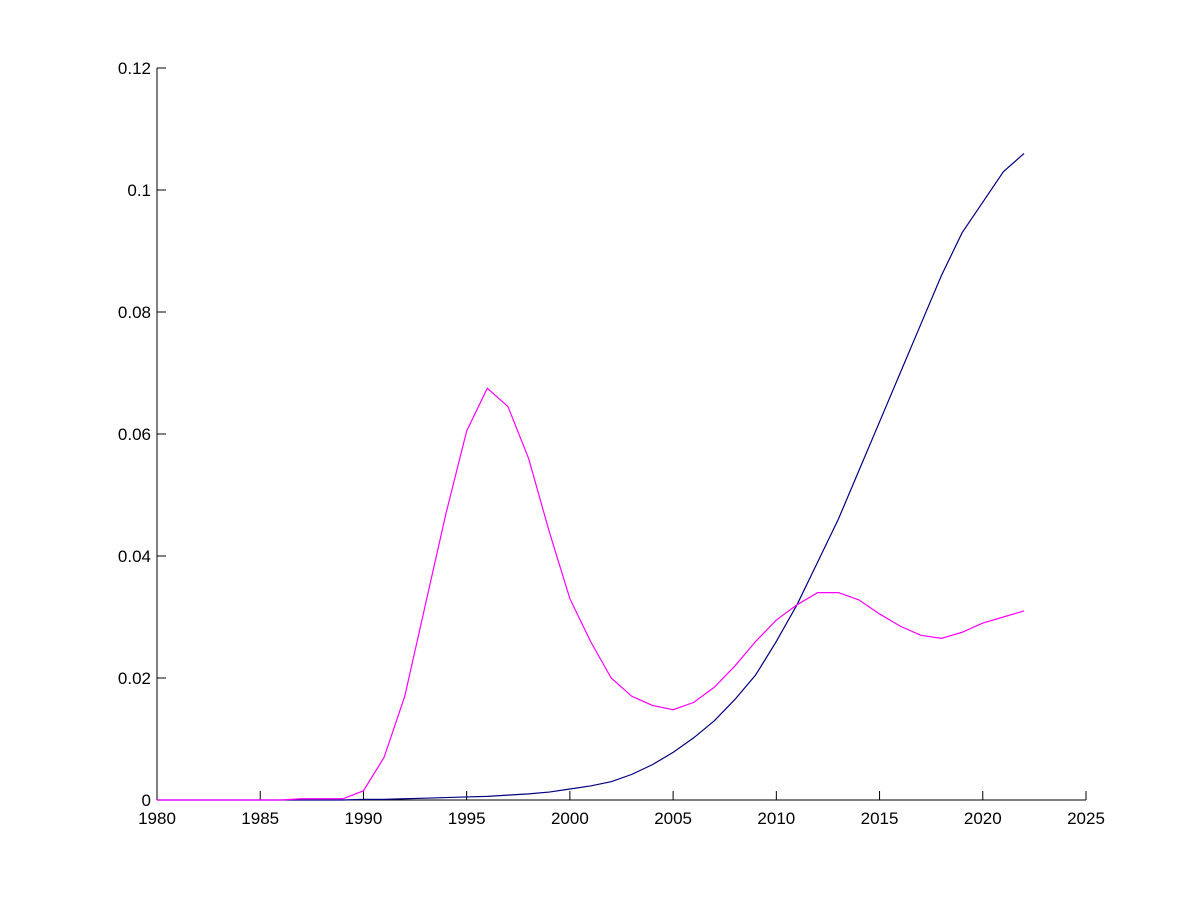 This screenshot has height=900, width=1200. I want to click on y-tick-label: 0.02, so click(134, 678).